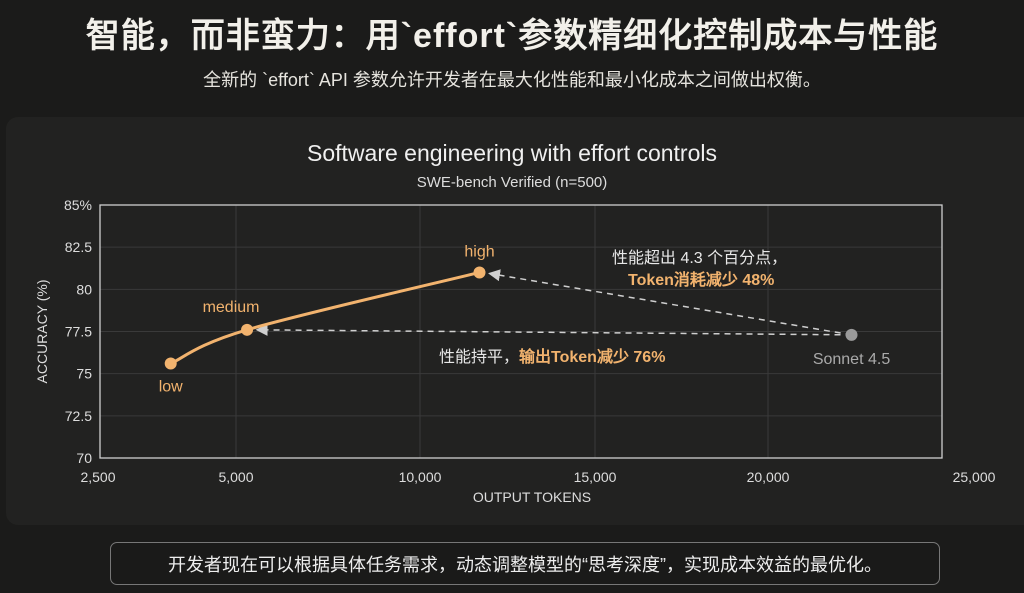 This screenshot has width=1024, height=593. I want to click on point-label-high: high, so click(479, 251).